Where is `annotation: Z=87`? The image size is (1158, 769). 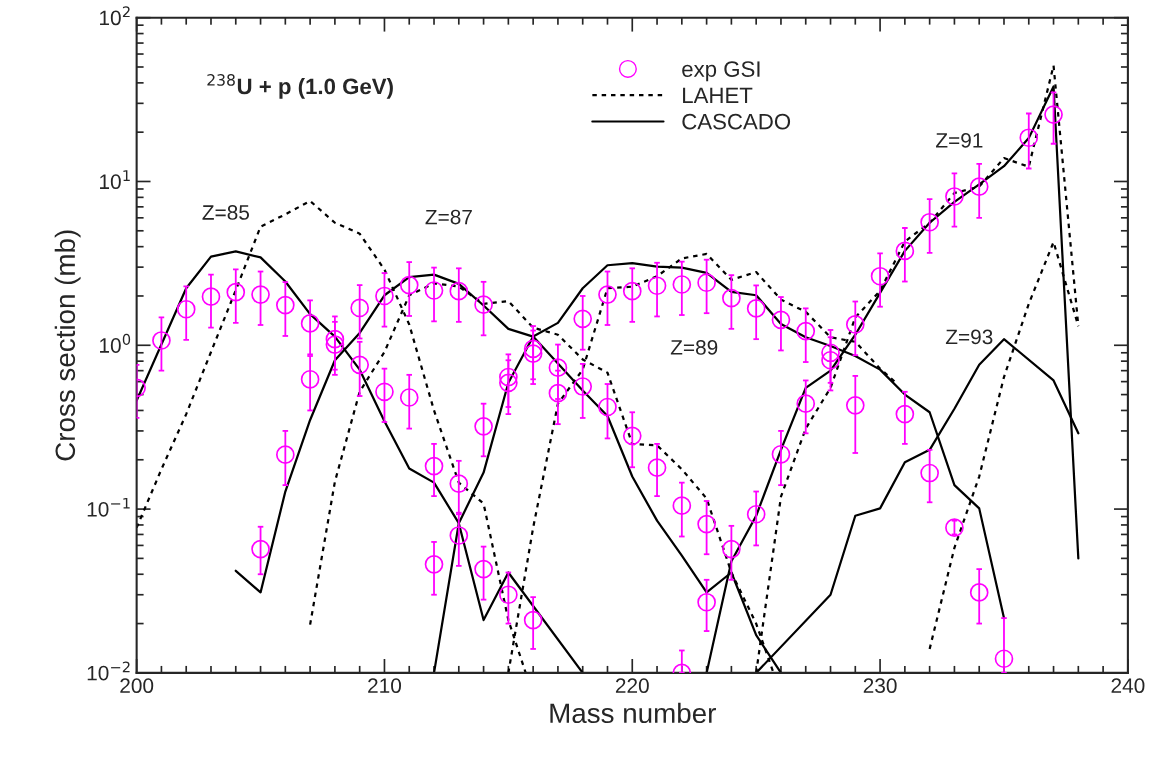 annotation: Z=87 is located at coordinates (448, 217).